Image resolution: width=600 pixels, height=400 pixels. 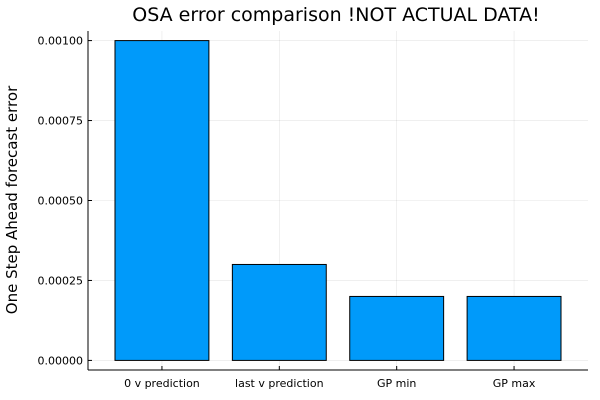 What do you see at coordinates (61, 121) in the screenshot?
I see `y-tick-label: 0.00075` at bounding box center [61, 121].